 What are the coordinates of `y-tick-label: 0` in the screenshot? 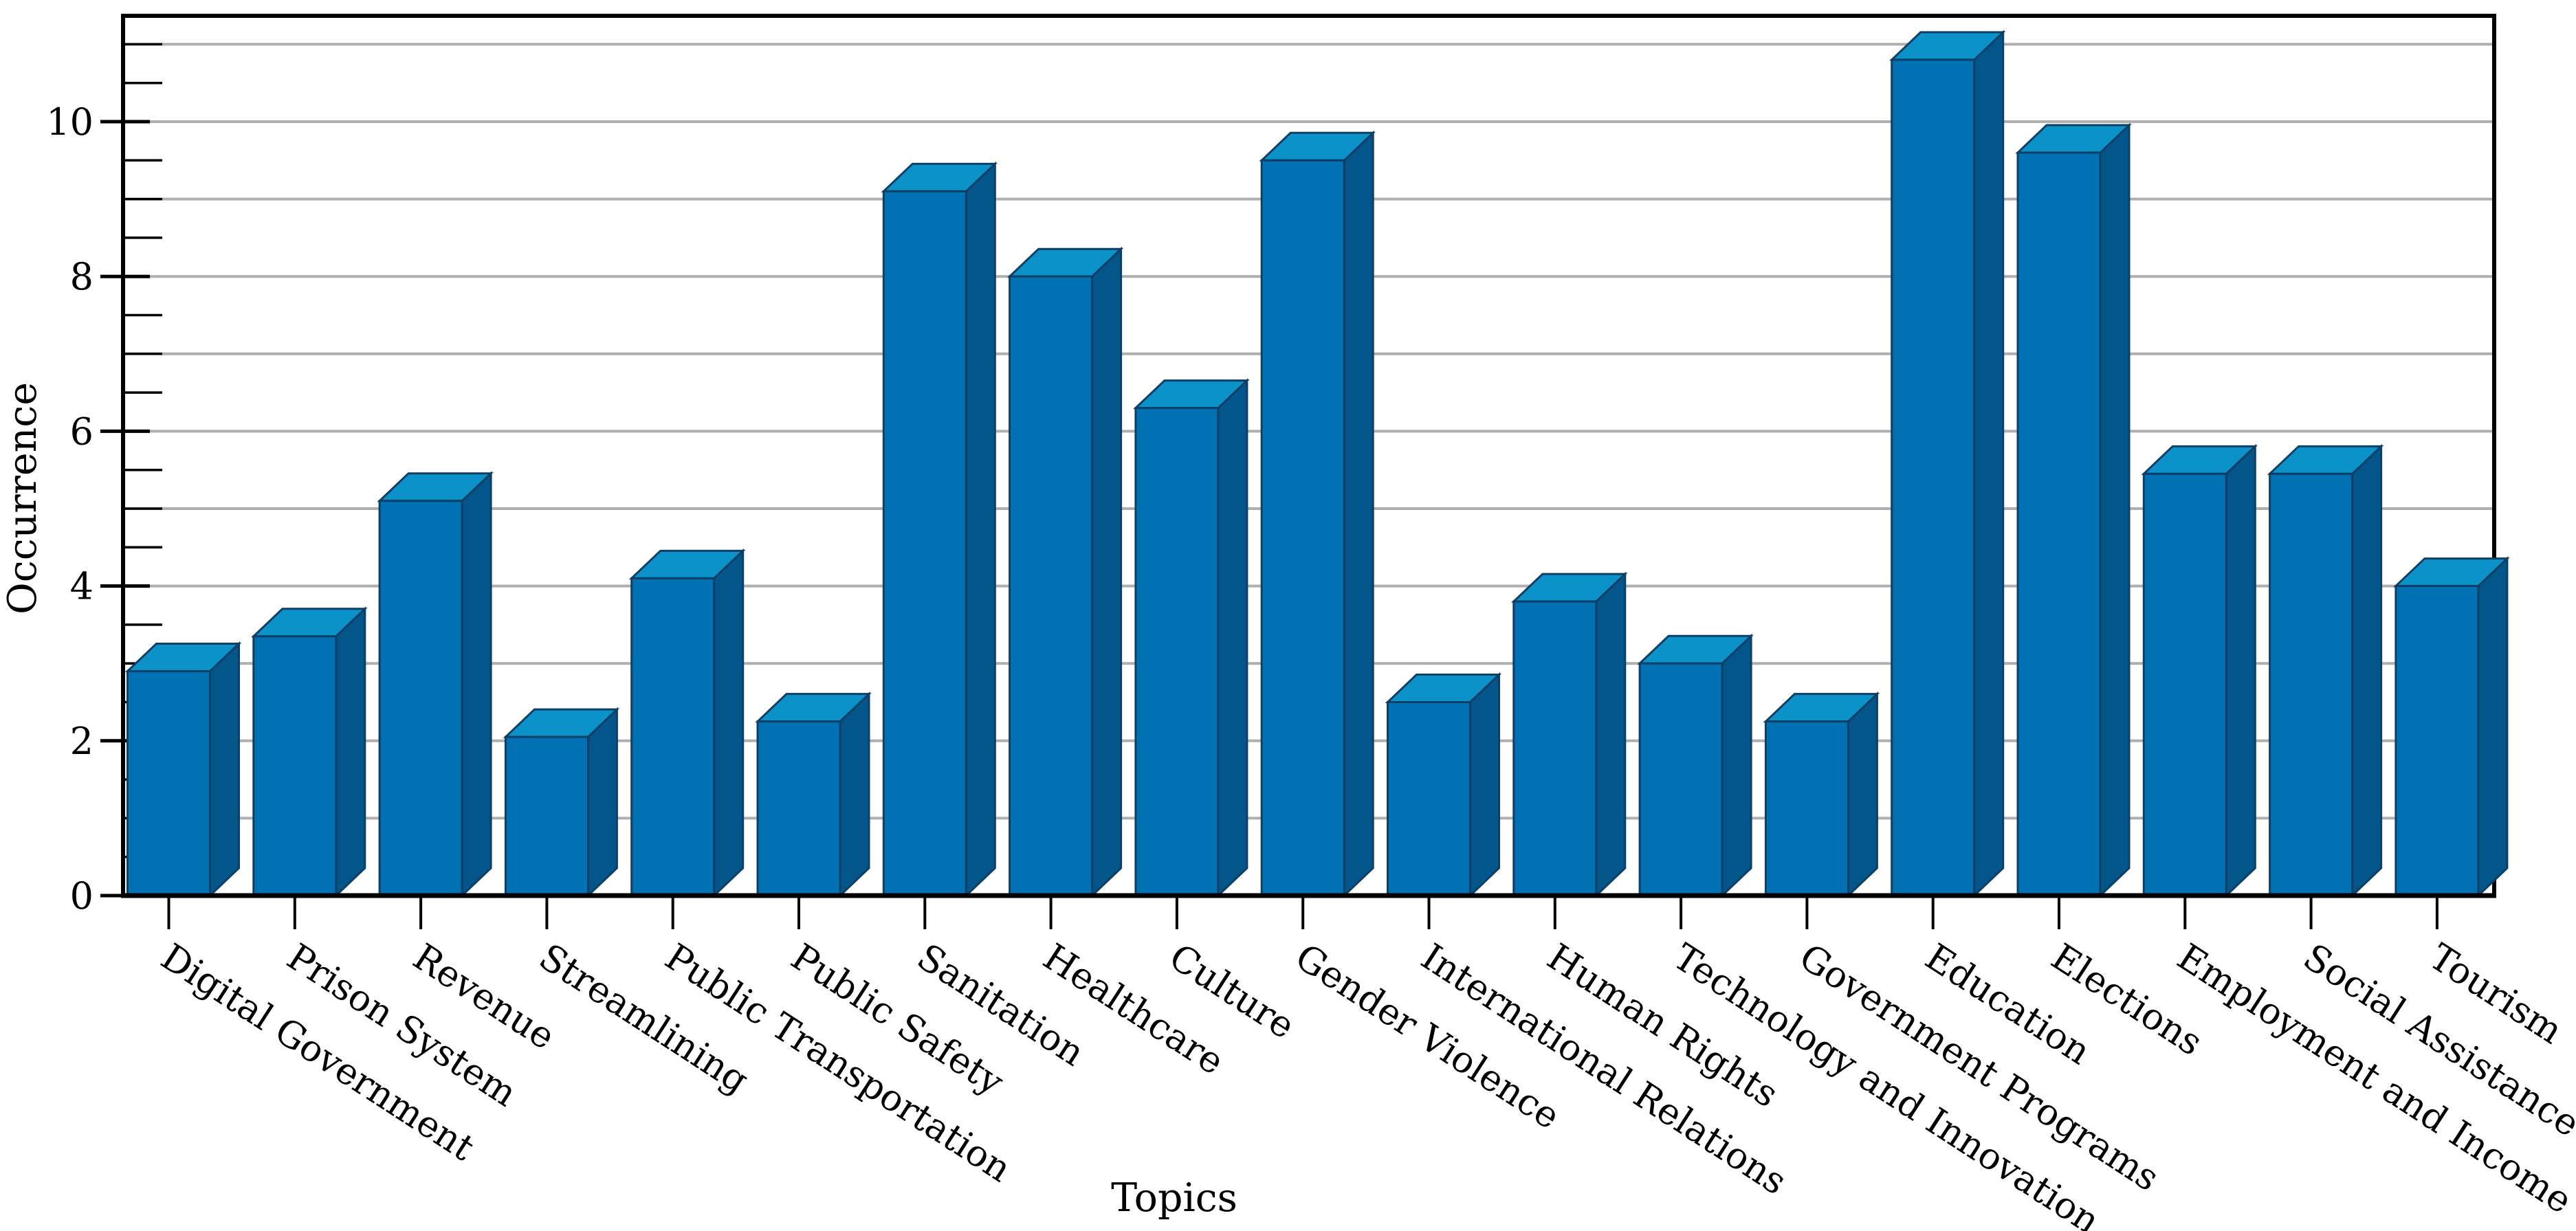 It's located at (81, 896).